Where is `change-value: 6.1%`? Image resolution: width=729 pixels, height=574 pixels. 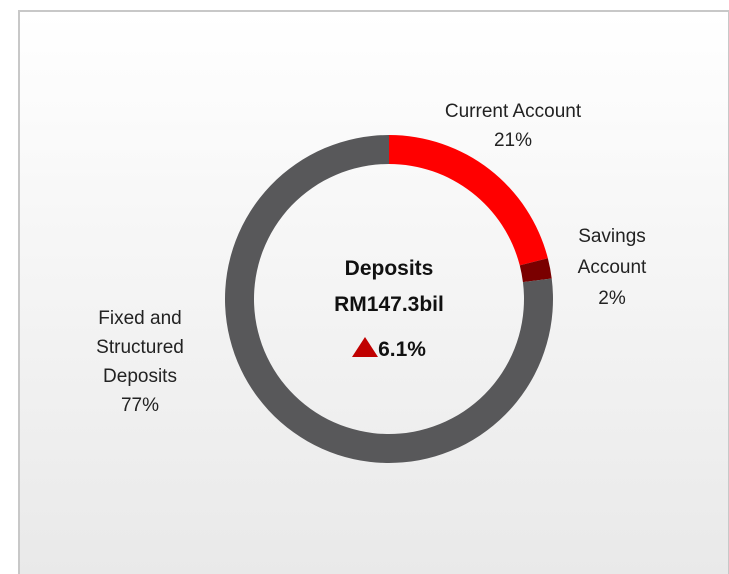
change-value: 6.1% is located at coordinates (402, 349).